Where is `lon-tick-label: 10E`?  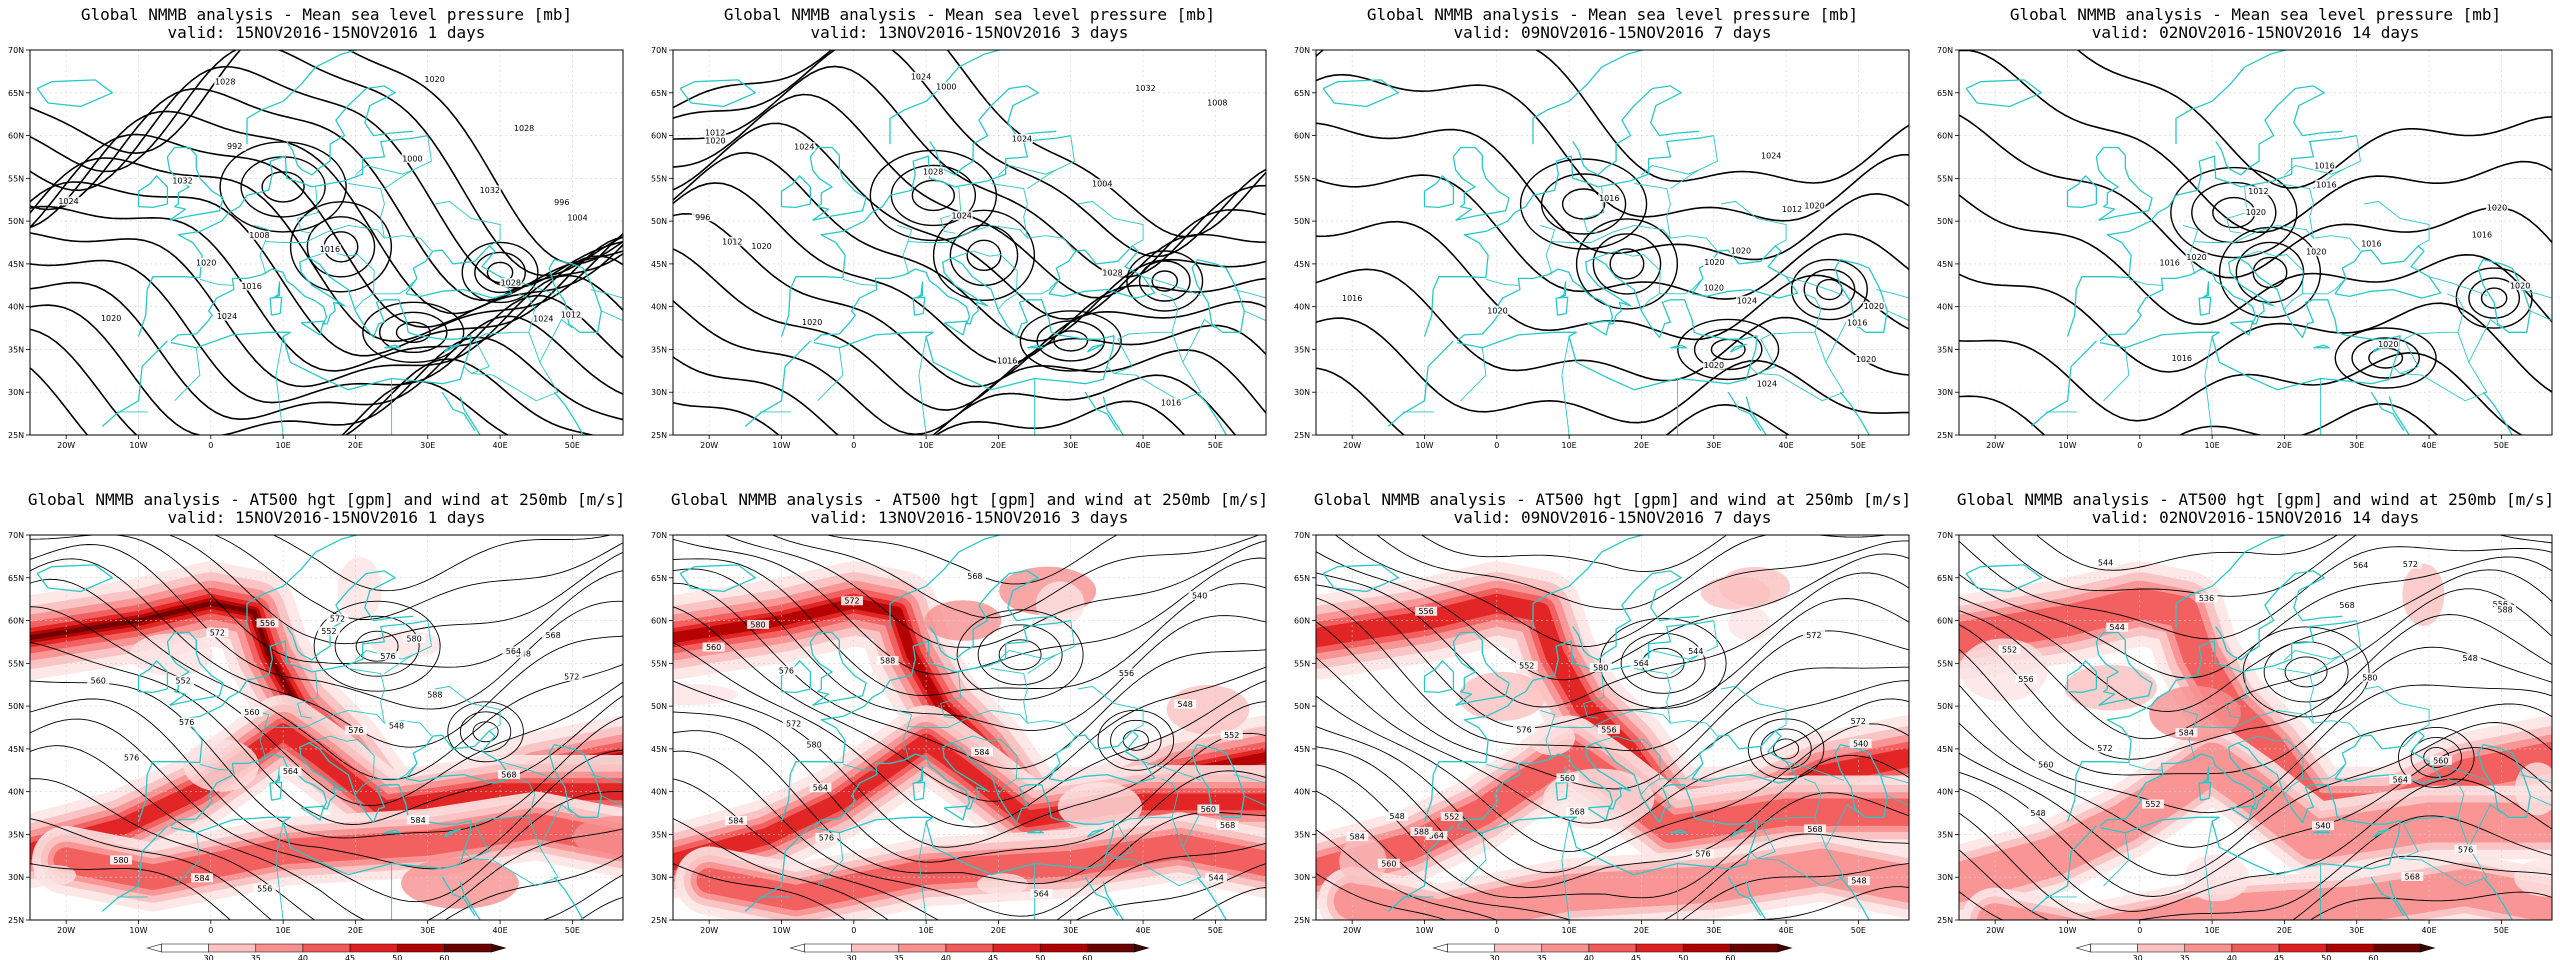 lon-tick-label: 10E is located at coordinates (1568, 930).